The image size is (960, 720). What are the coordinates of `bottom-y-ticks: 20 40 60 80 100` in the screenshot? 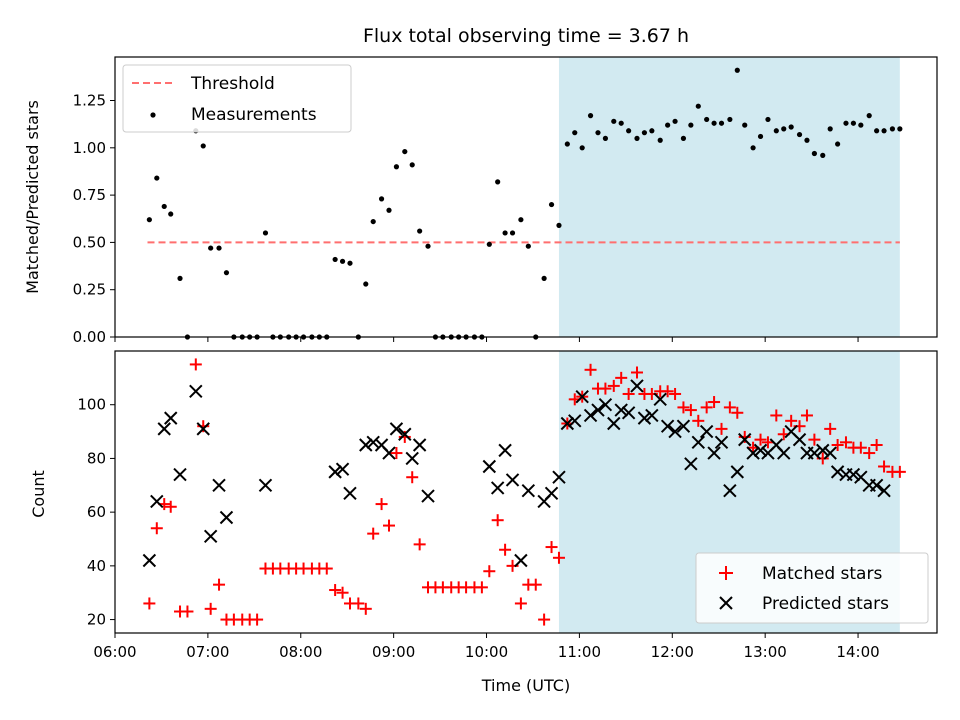 It's located at (96, 512).